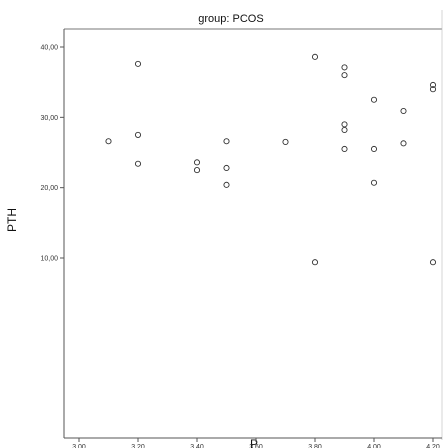 Image resolution: width=444 pixels, height=448 pixels. Describe the element at coordinates (256, 446) in the screenshot. I see `x-tick-label: 3,60` at that location.